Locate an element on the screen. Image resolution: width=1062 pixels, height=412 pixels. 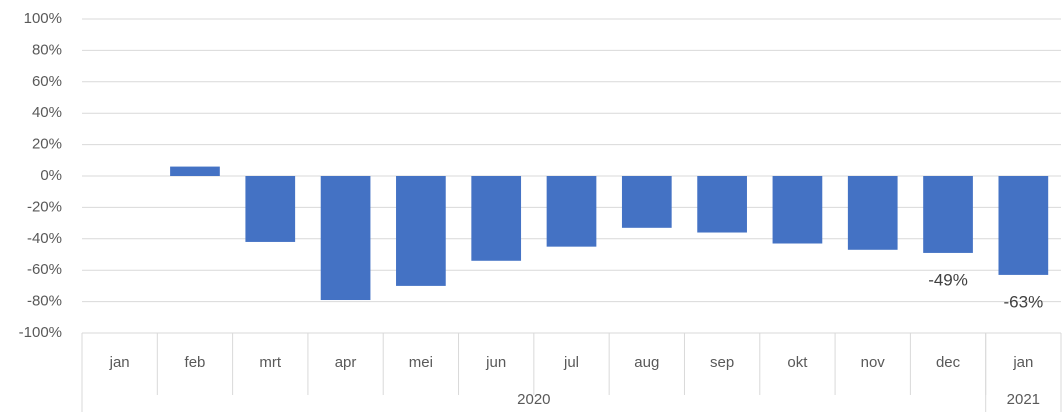
y-tick-label: 100% is located at coordinates (43, 18).